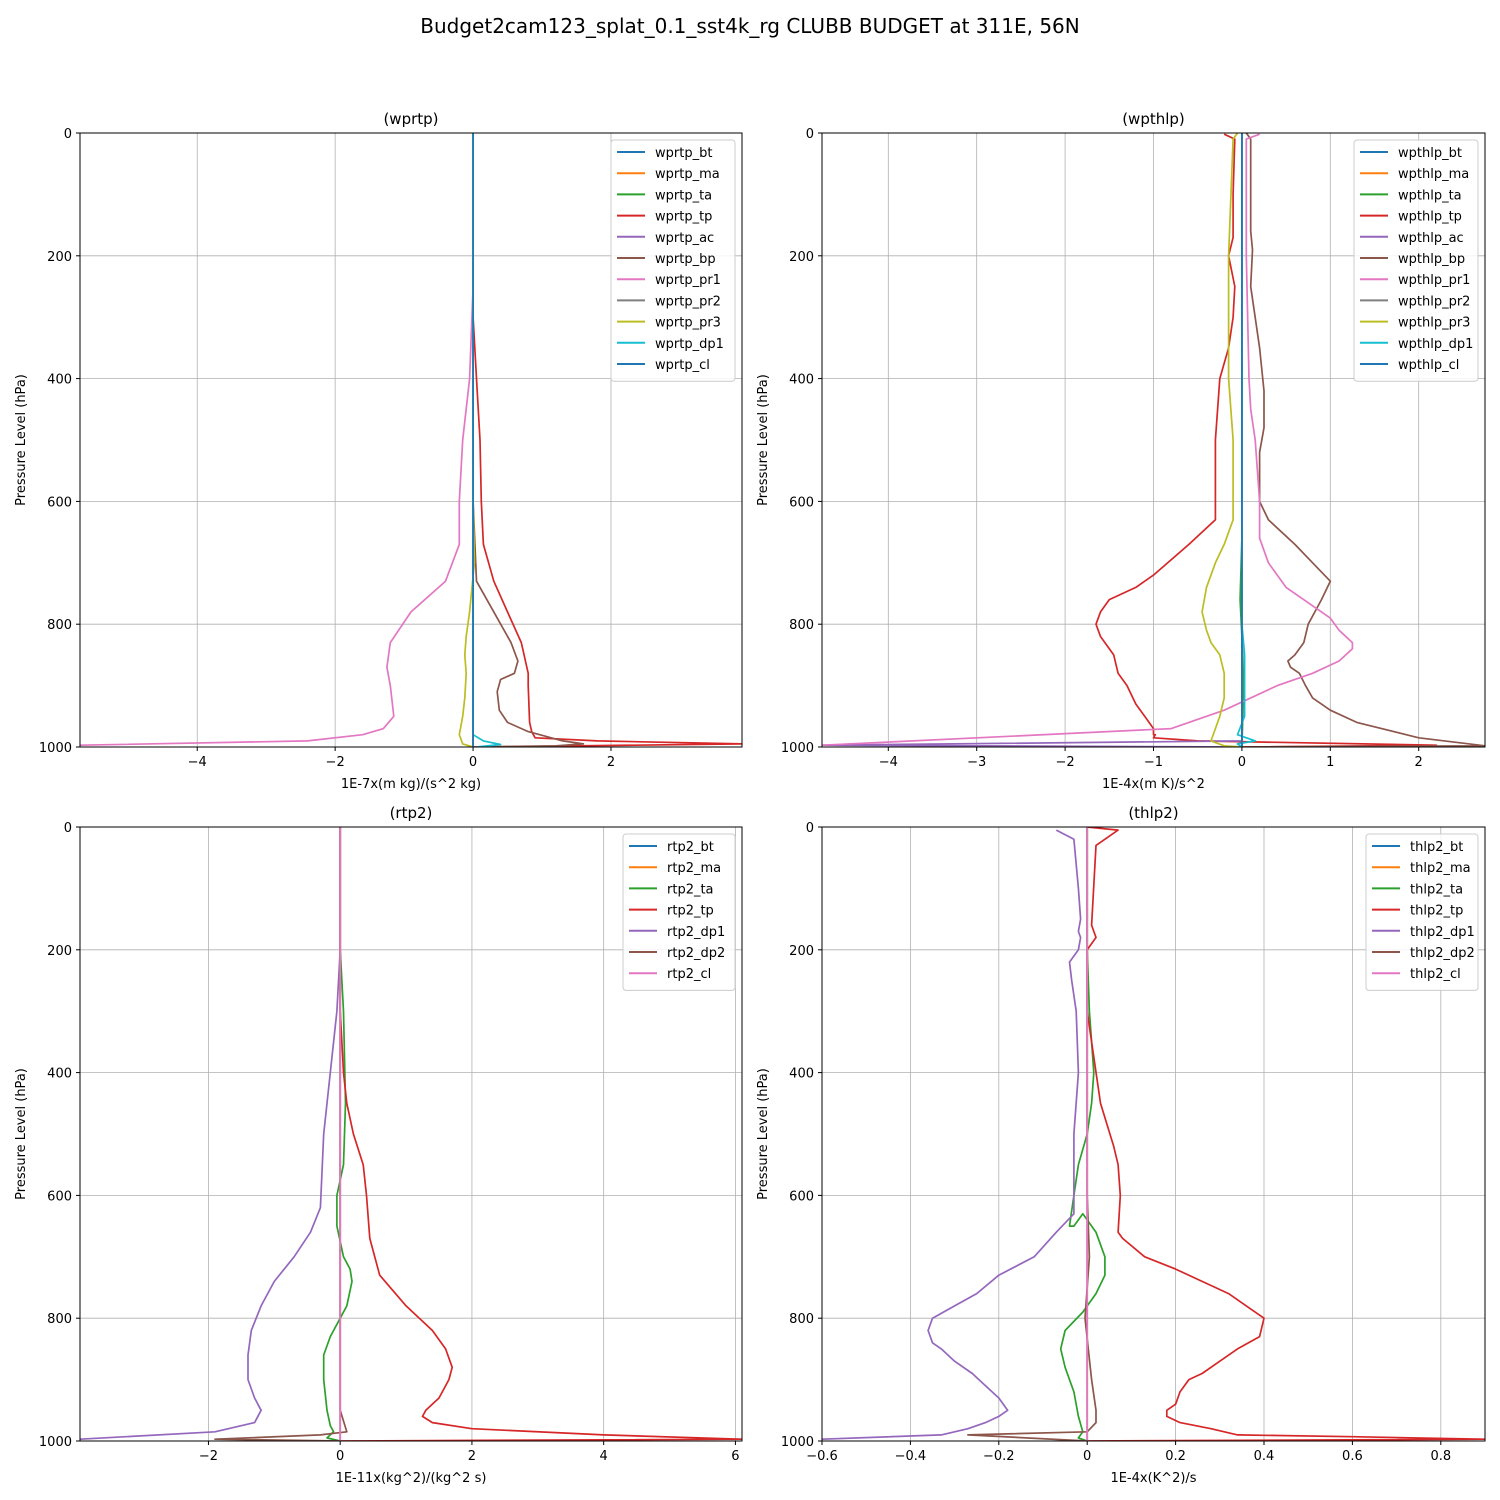 The image size is (1500, 1500). What do you see at coordinates (208, 1456) in the screenshot?
I see `x-tick-label: −2` at bounding box center [208, 1456].